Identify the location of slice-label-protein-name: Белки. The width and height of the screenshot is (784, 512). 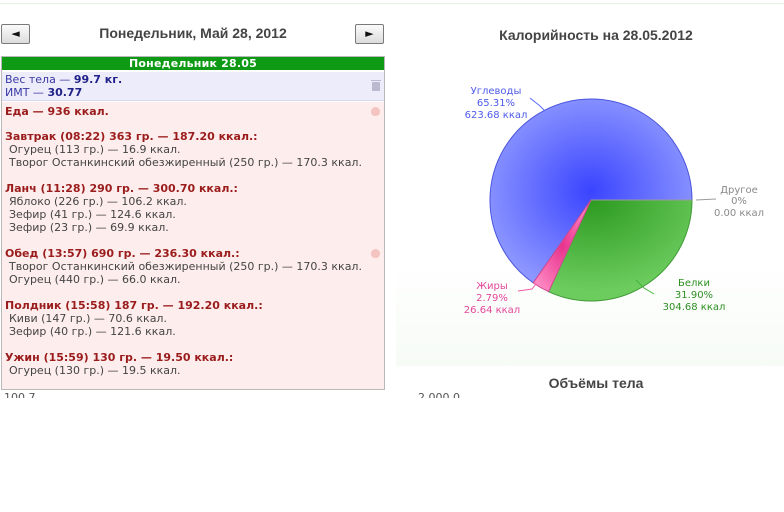
(694, 283).